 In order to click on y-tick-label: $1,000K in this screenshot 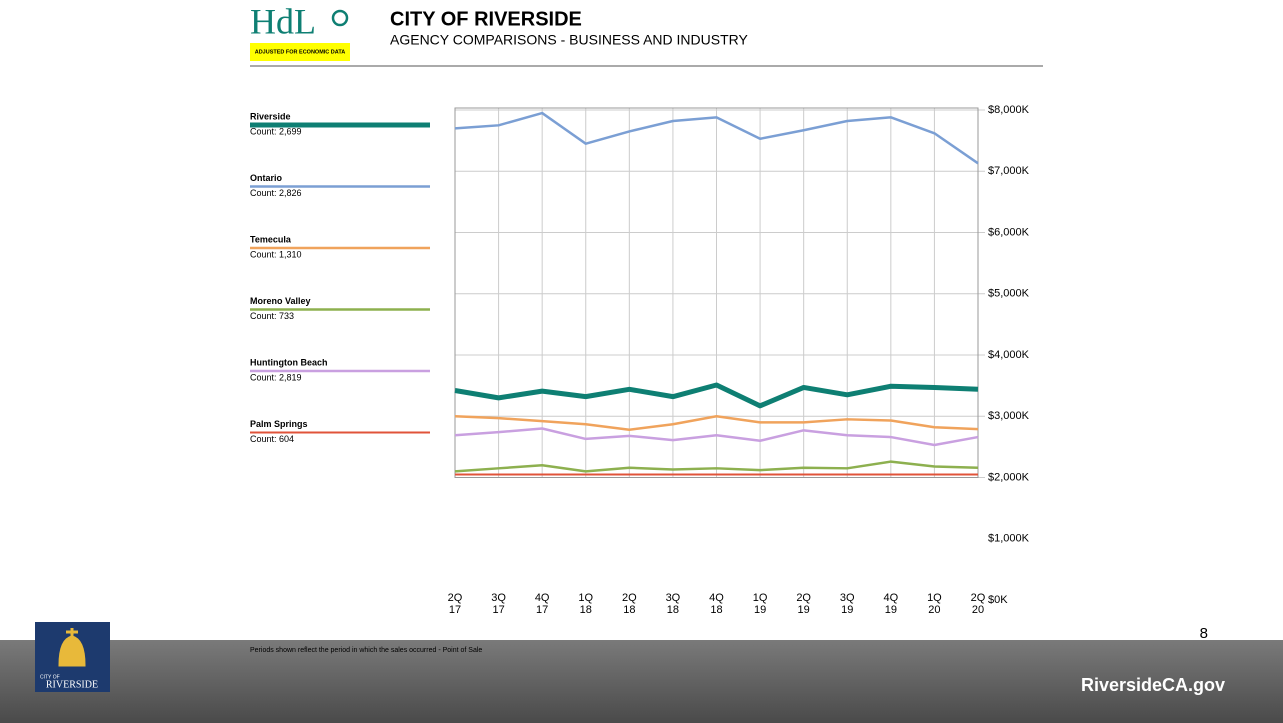, I will do `click(1009, 539)`.